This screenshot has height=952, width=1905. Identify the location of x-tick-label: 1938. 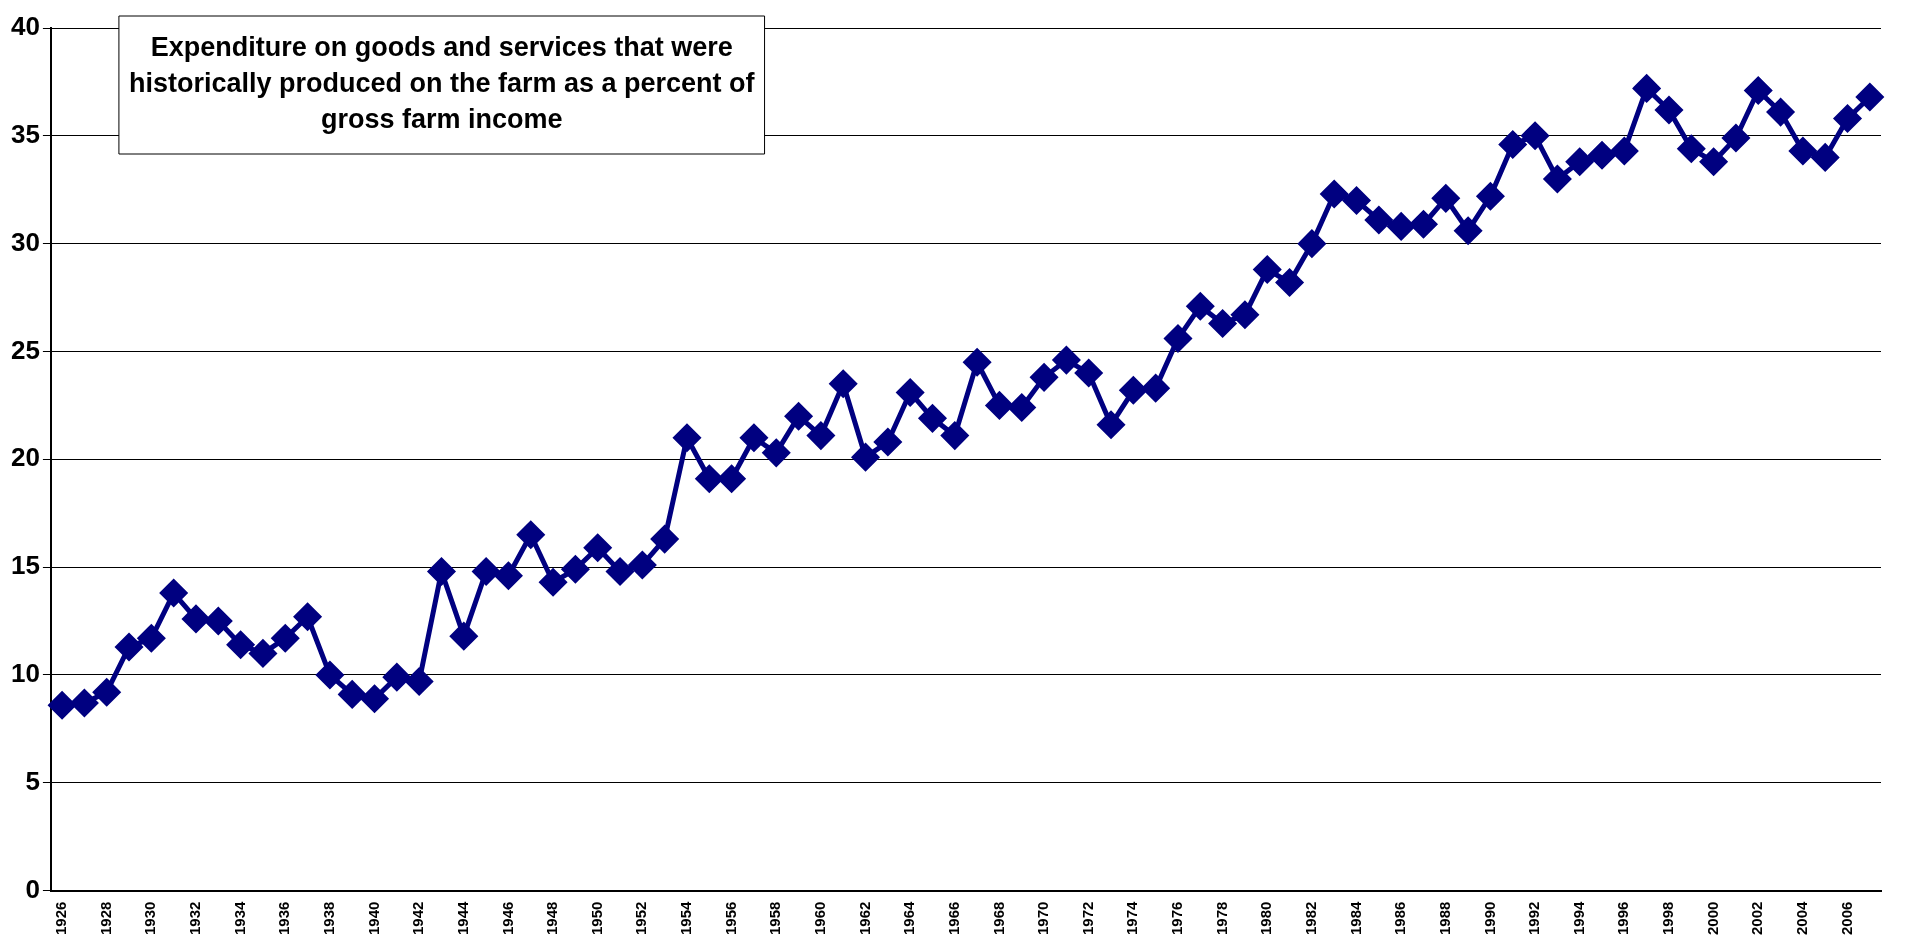
(329, 918).